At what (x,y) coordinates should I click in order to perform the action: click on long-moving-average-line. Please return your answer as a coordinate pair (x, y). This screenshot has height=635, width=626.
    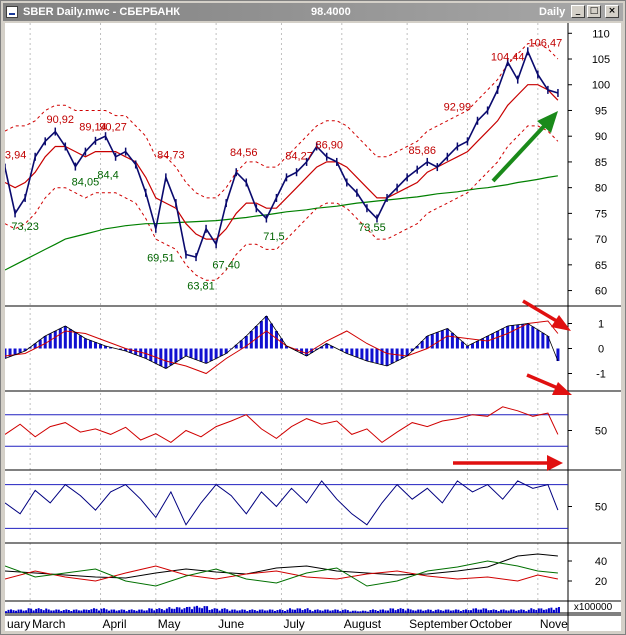
    Looking at the image, I should click on (281, 223).